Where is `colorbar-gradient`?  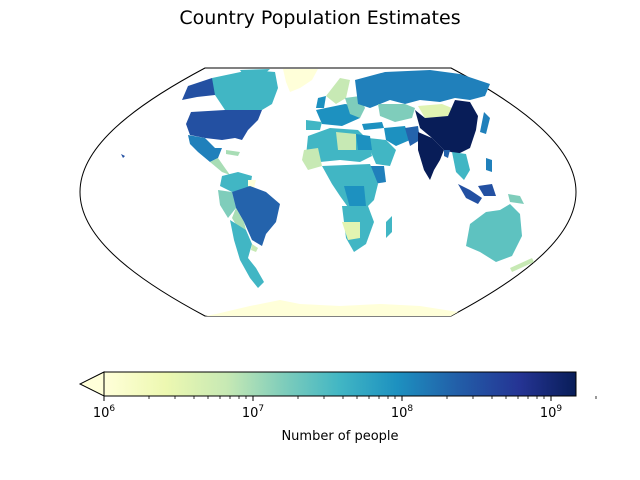 colorbar-gradient is located at coordinates (340, 384).